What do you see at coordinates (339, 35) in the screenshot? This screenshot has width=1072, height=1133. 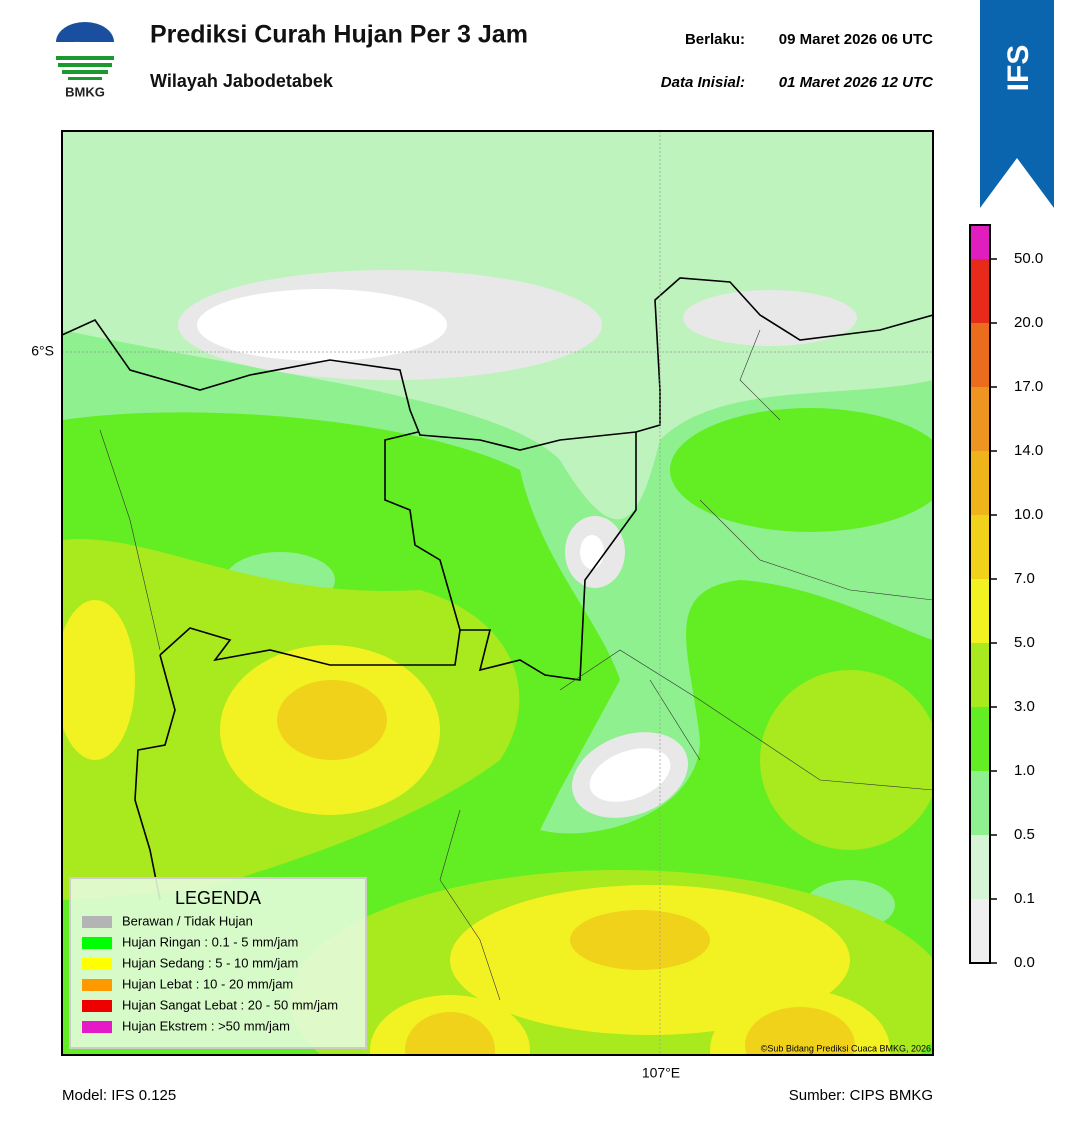 I see `title: Prediksi Curah Hujan Per 3 Jam` at bounding box center [339, 35].